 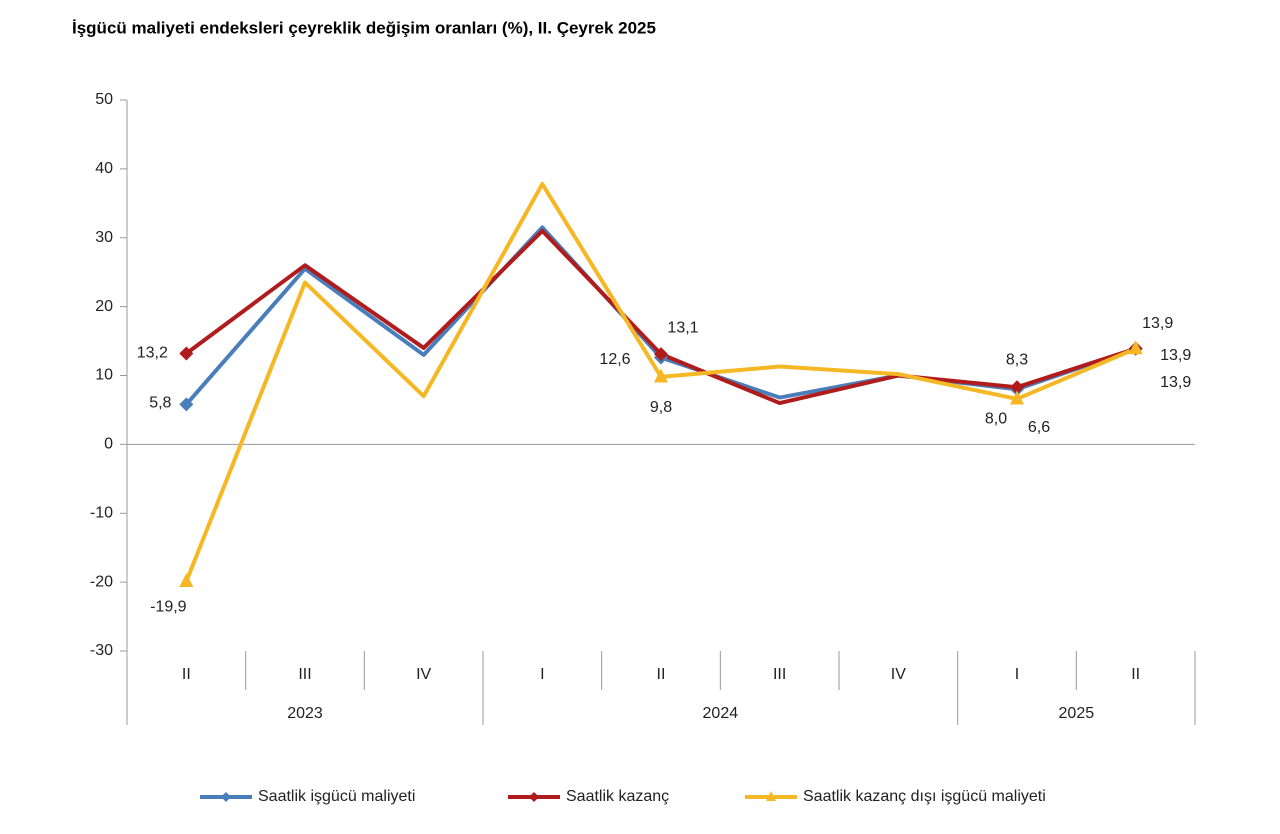 I want to click on data-label: 9,8, so click(x=661, y=407).